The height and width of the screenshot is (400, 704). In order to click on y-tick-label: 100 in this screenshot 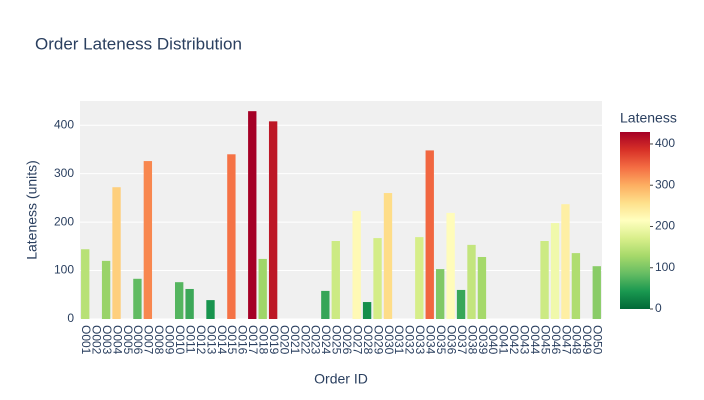, I will do `click(64, 270)`.